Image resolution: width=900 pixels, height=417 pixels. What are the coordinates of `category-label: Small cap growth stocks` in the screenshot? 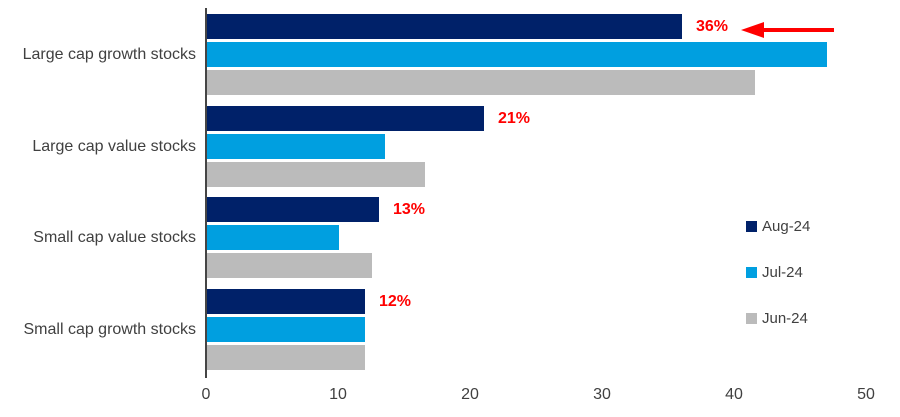 It's located at (109, 329).